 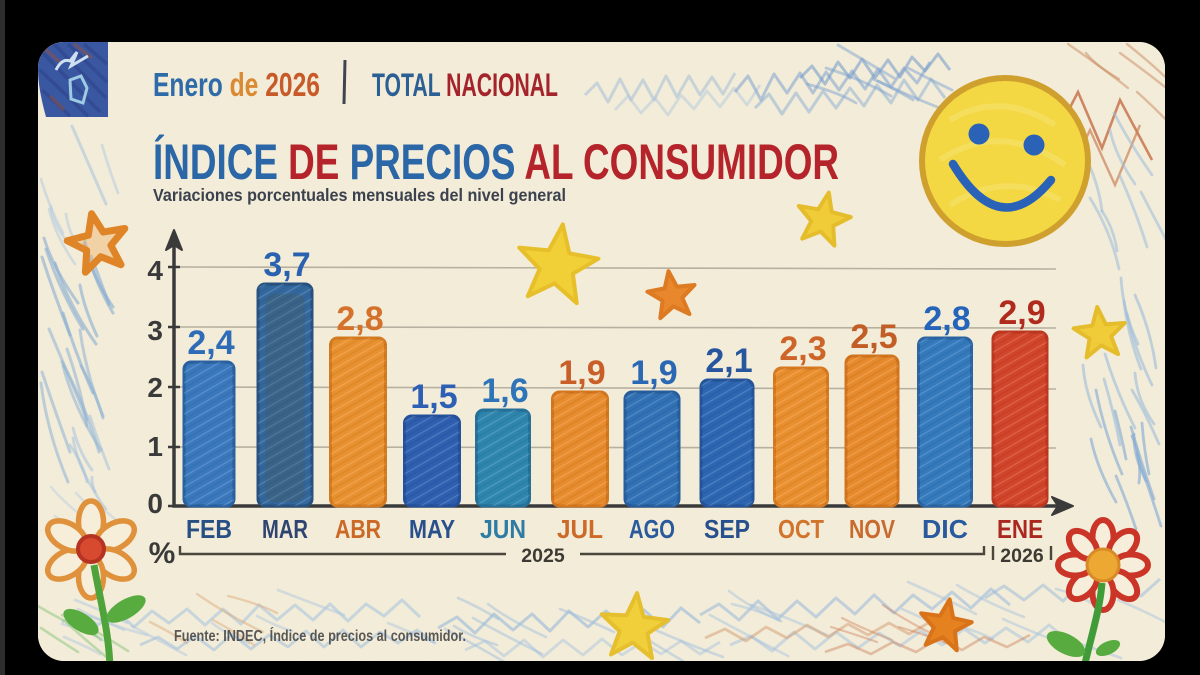 What do you see at coordinates (155, 503) in the screenshot?
I see `svg-text: 0` at bounding box center [155, 503].